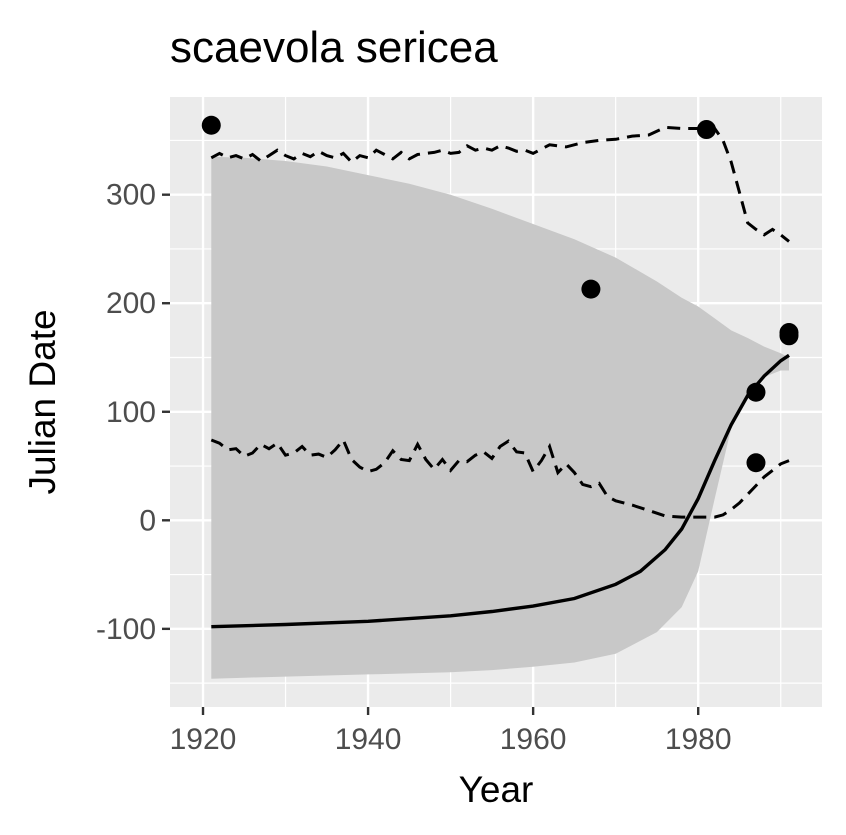 The height and width of the screenshot is (835, 846). I want to click on y-axis: -100 0 100 200 300, so click(133, 412).